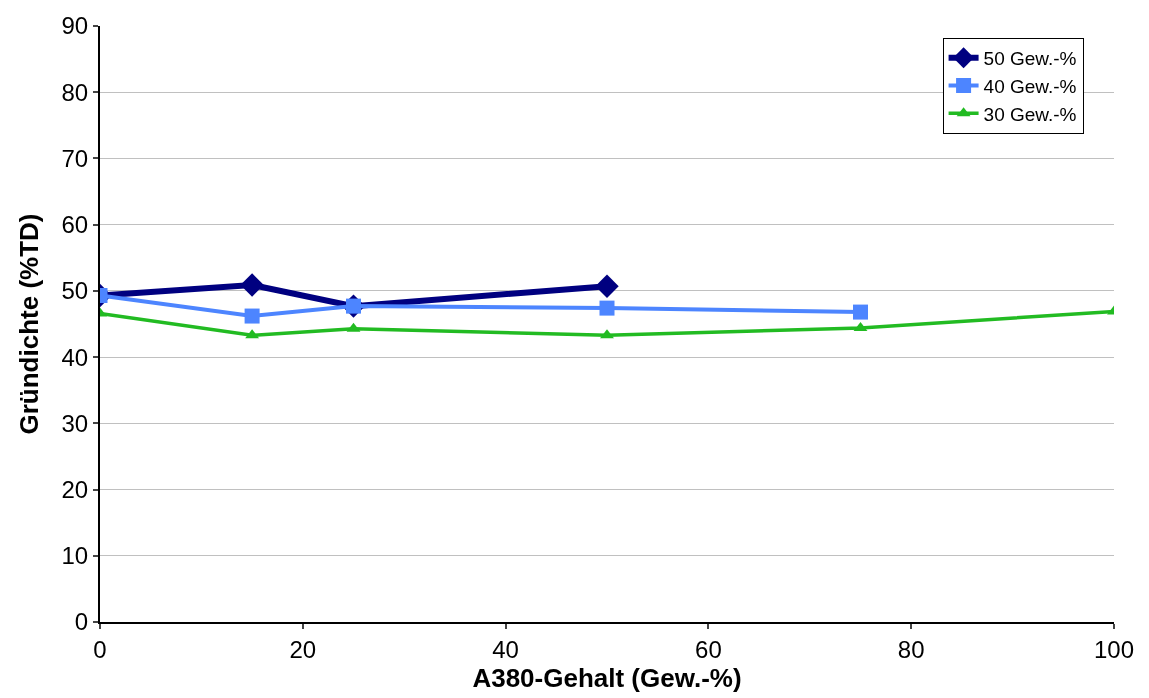 Image resolution: width=1149 pixels, height=698 pixels. I want to click on y-tick-label: 0, so click(81, 622).